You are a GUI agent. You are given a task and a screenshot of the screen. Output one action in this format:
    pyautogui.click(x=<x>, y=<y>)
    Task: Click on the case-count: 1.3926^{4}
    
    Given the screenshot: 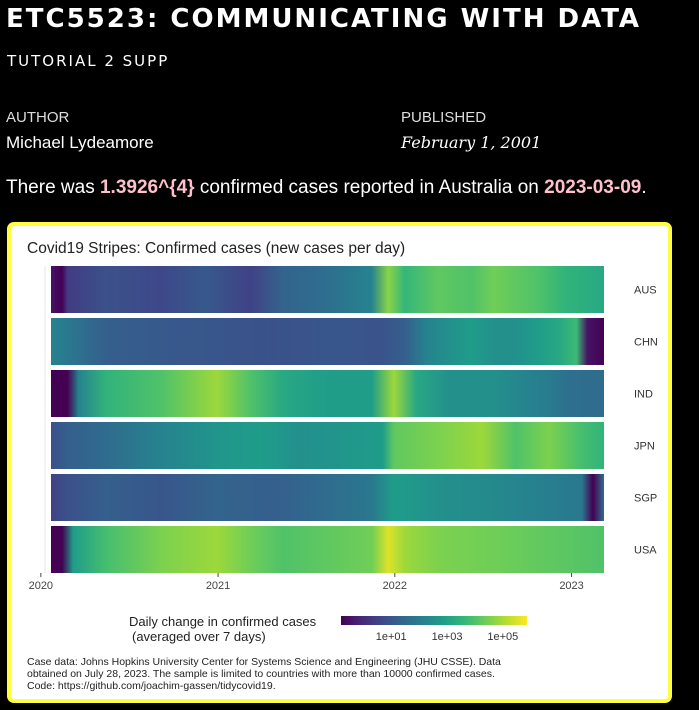 What is the action you would take?
    pyautogui.click(x=147, y=187)
    